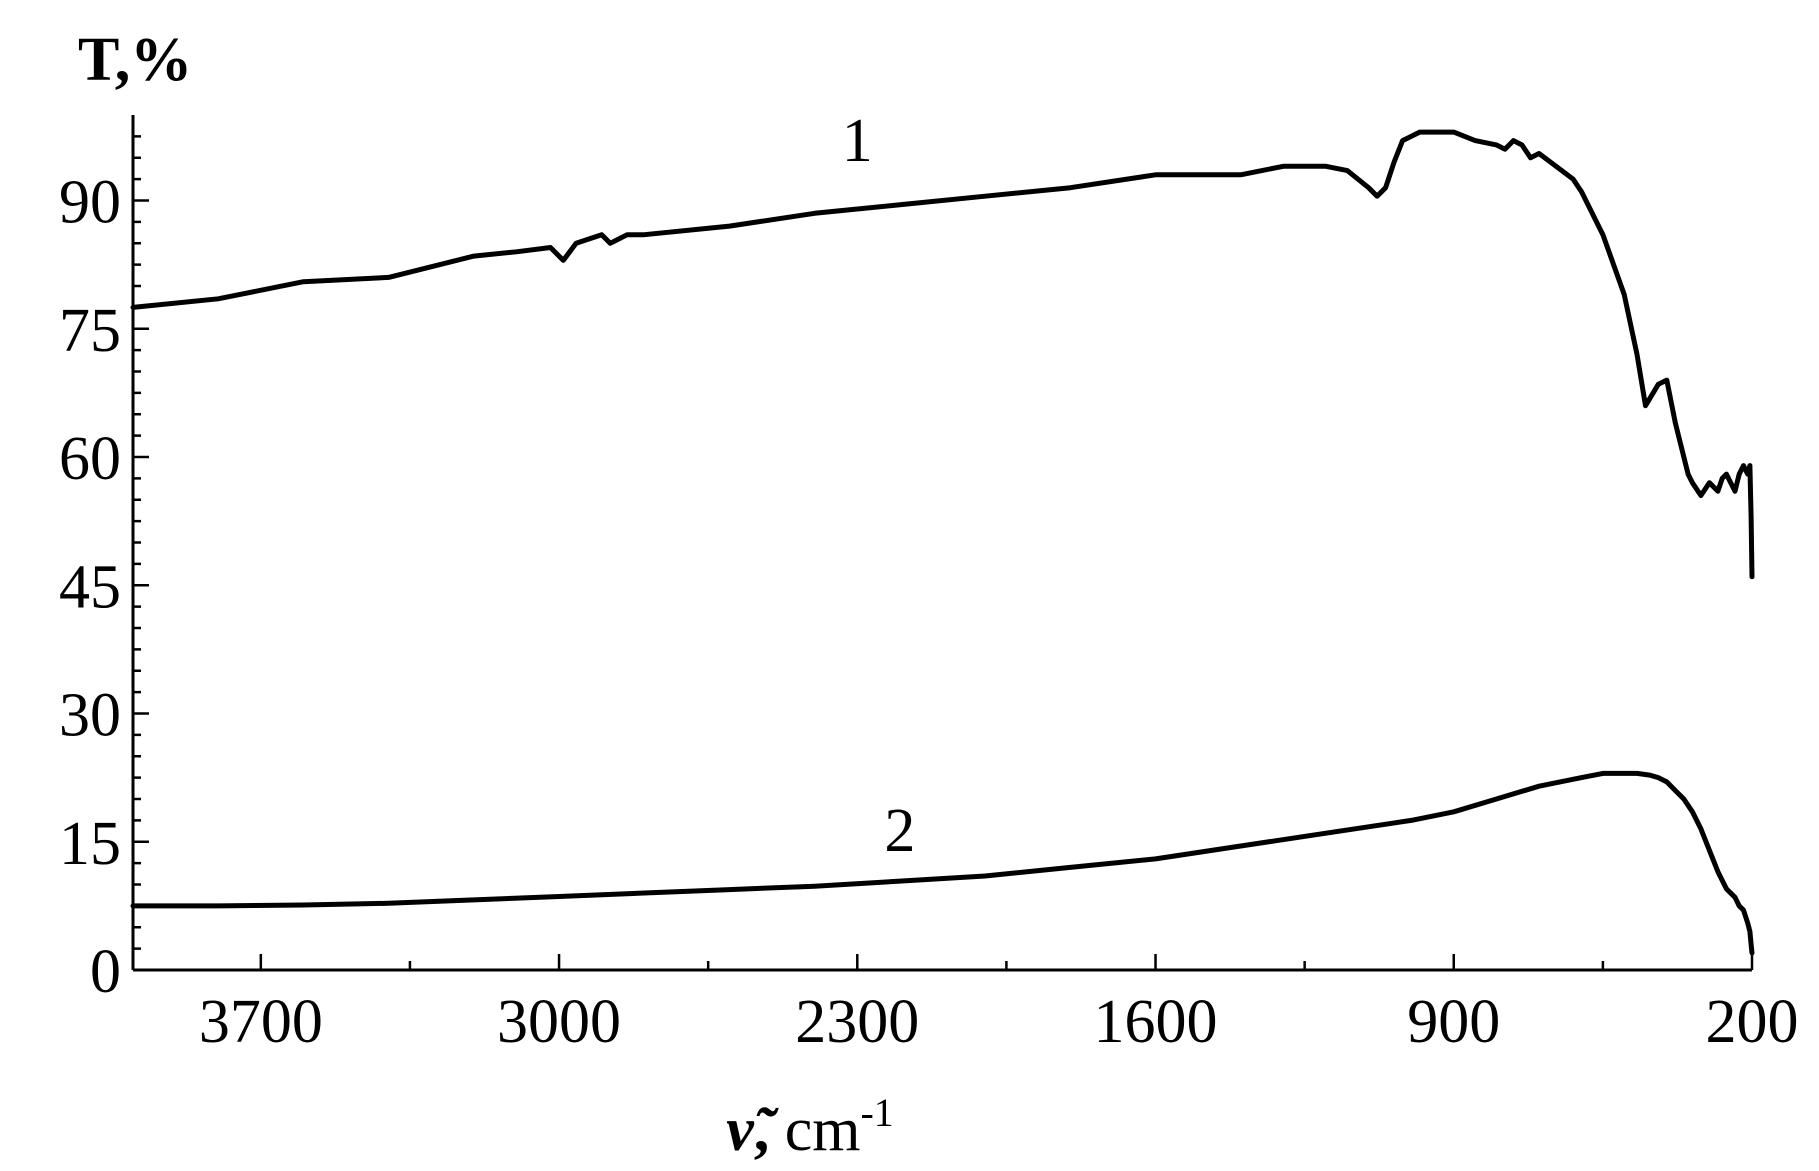  I want to click on x-tick-label: 200, so click(1752, 1022).